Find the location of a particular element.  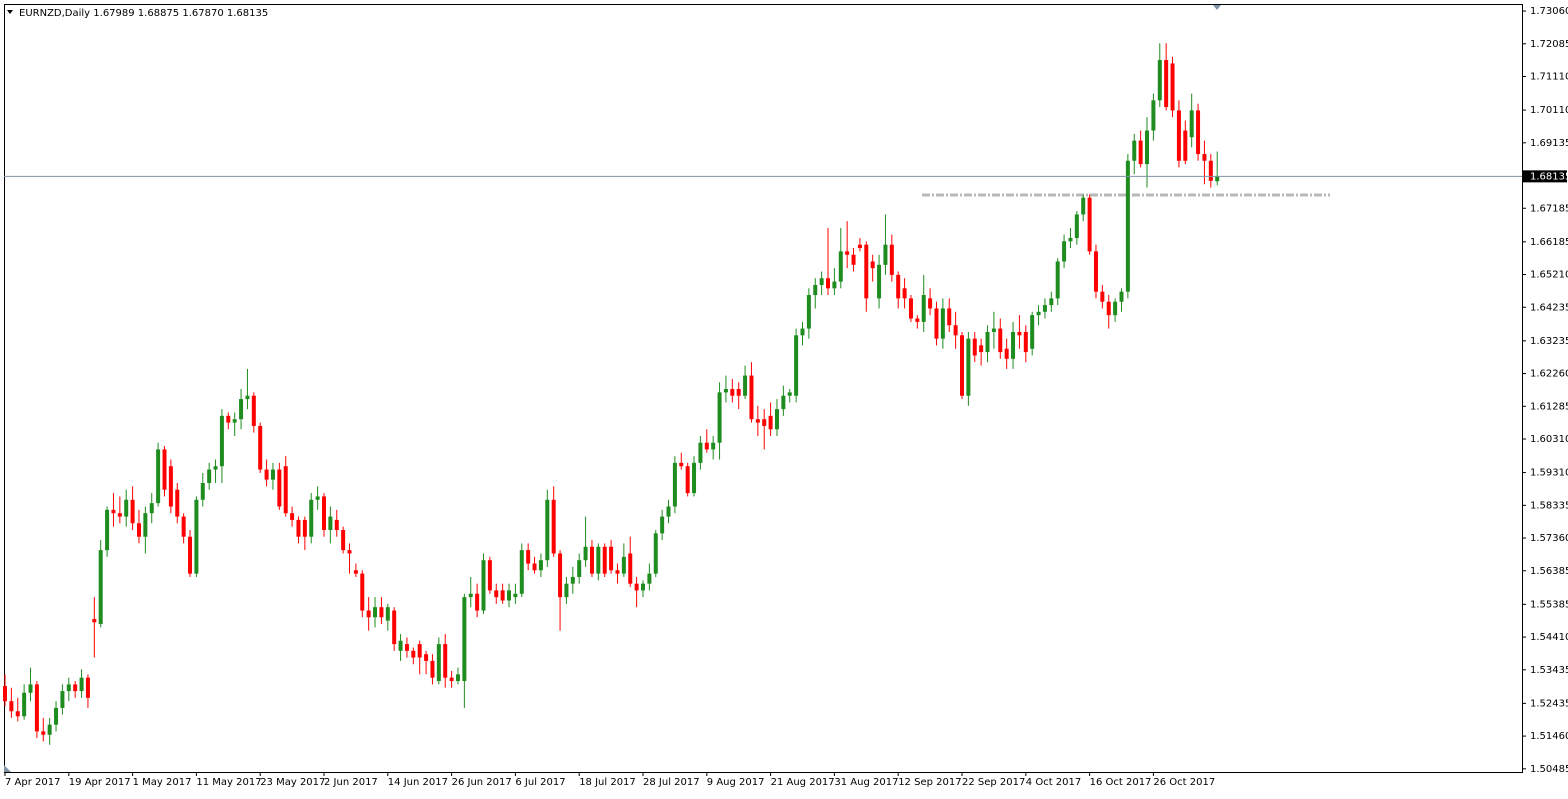

x-tick-label: 22 Sep 2017 is located at coordinates (993, 782).